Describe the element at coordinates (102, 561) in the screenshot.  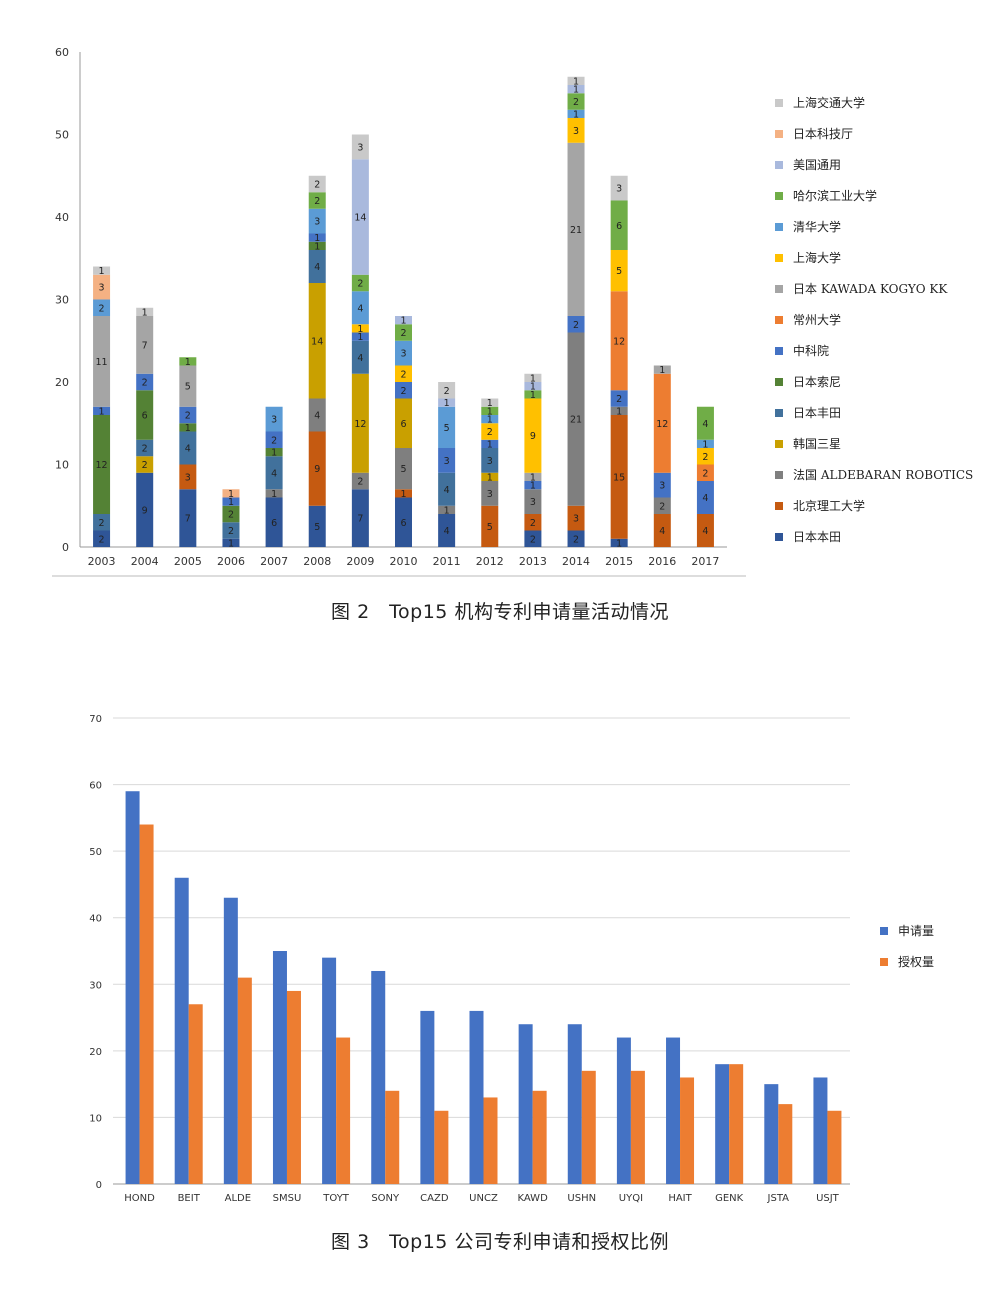
I see `x-tick-label: 2003` at that location.